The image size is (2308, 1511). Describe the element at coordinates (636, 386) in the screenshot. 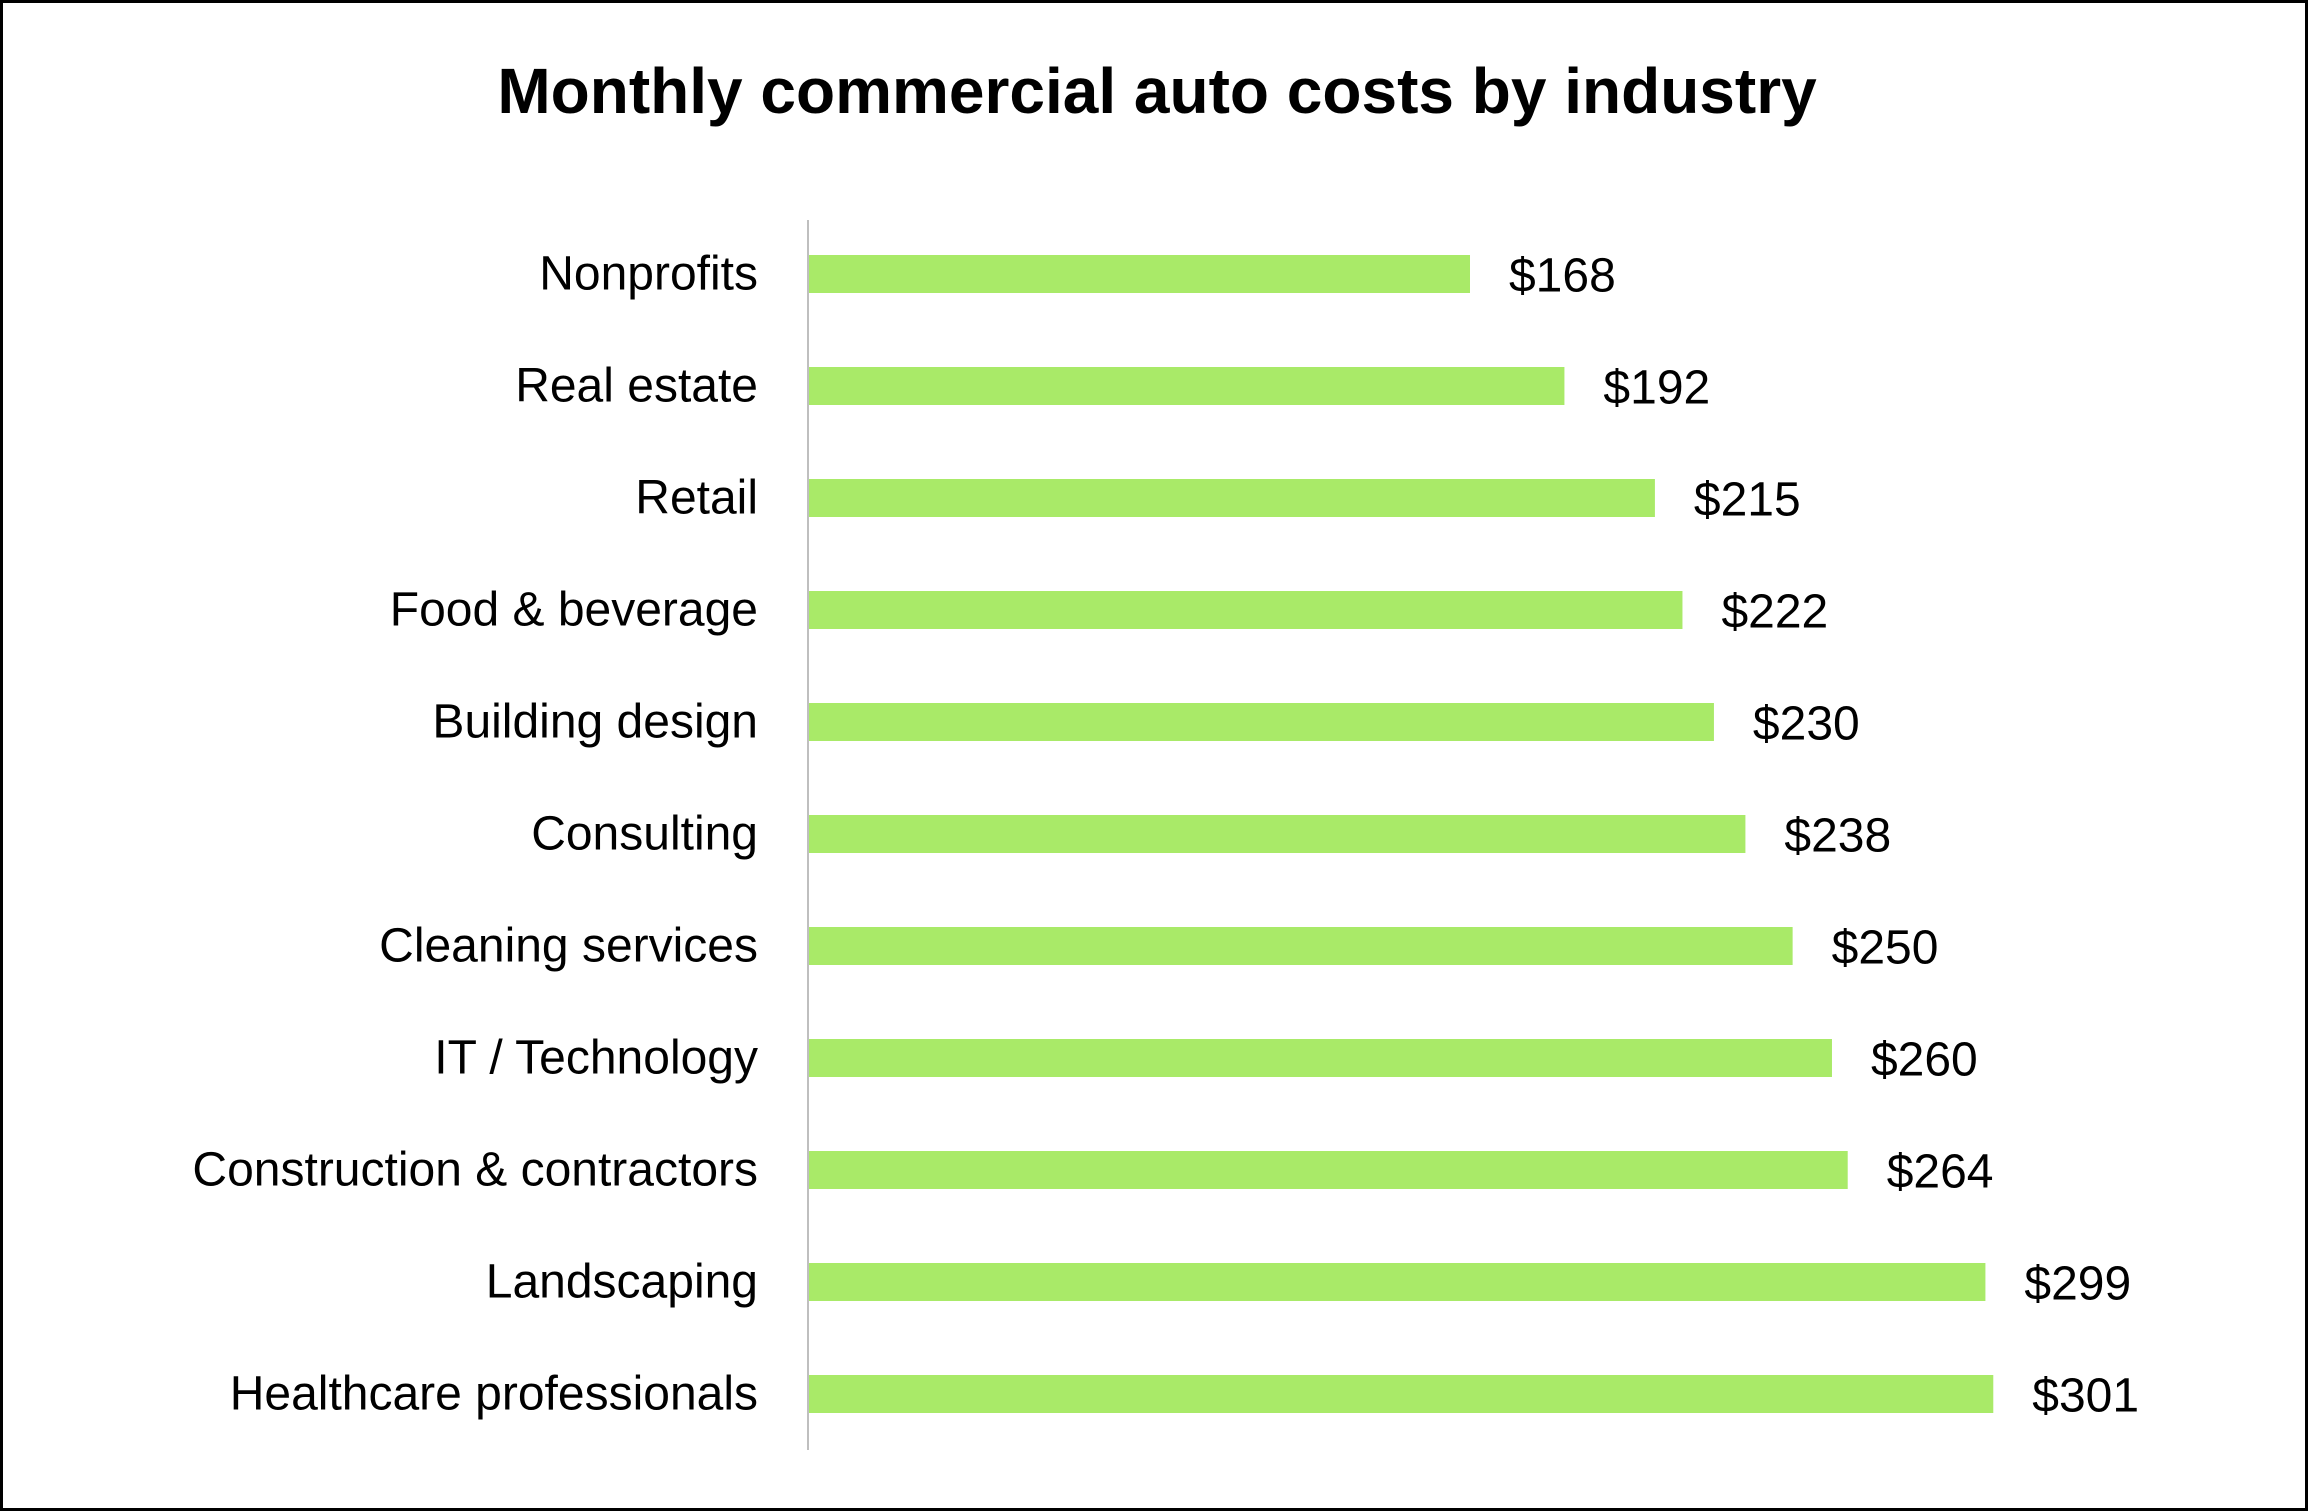

I see `category-label: Real estate` at that location.